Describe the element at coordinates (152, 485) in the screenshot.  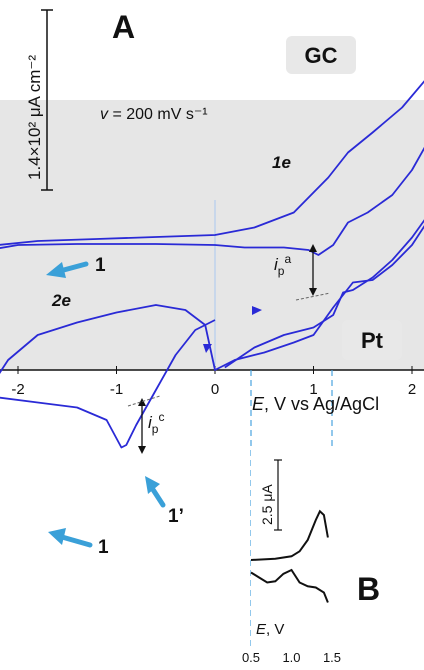
I see `pointer-arrow-1-prime-head` at that location.